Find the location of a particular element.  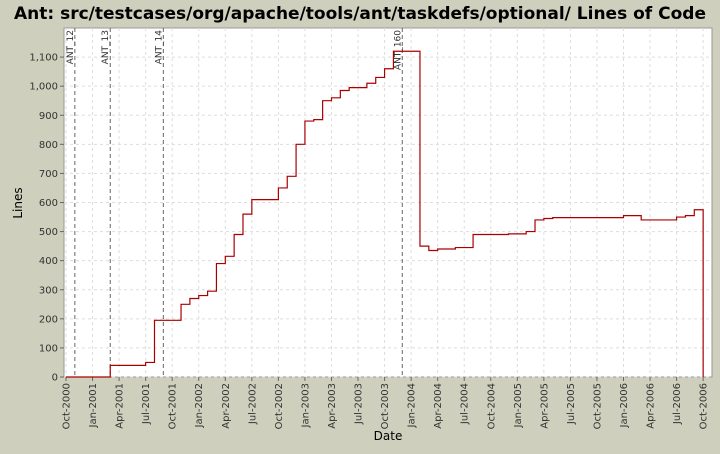

y-axis-title: Lines is located at coordinates (18, 202).